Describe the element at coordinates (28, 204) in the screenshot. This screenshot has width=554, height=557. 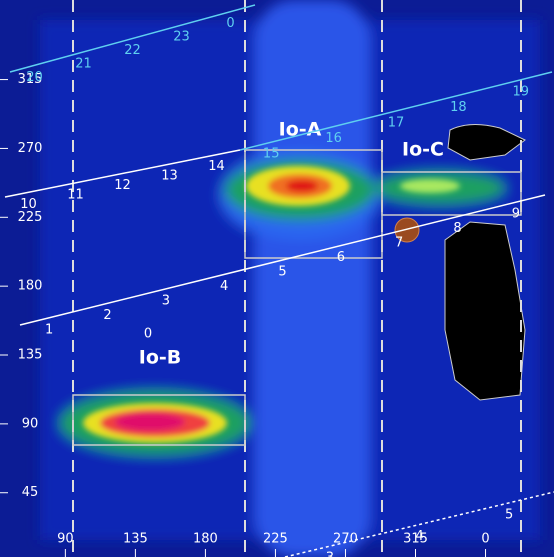
I see `hour-label: 10` at that location.